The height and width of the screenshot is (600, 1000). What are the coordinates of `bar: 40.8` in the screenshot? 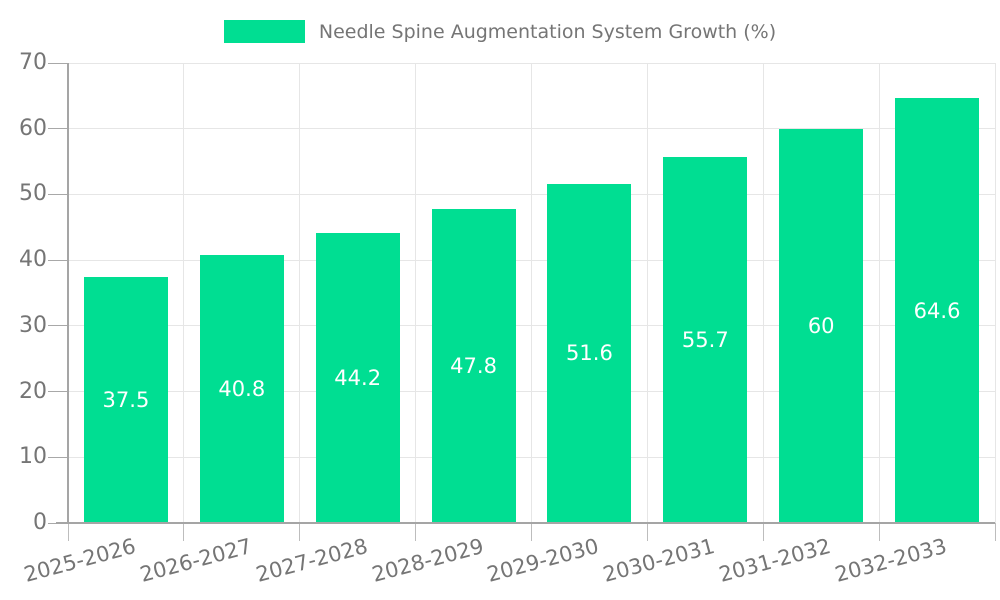 It's located at (241, 388).